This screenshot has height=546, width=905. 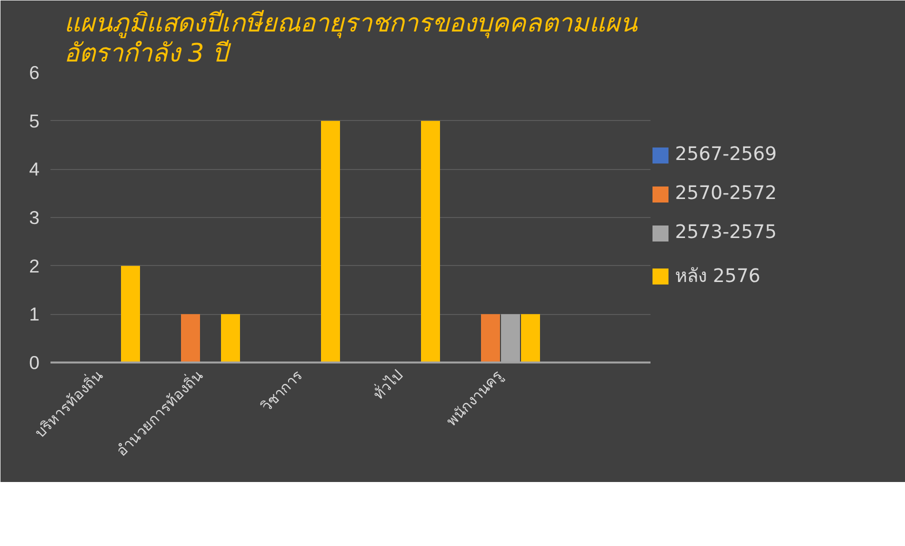 What do you see at coordinates (726, 154) in the screenshot?
I see `legend-label: 2567-2569` at bounding box center [726, 154].